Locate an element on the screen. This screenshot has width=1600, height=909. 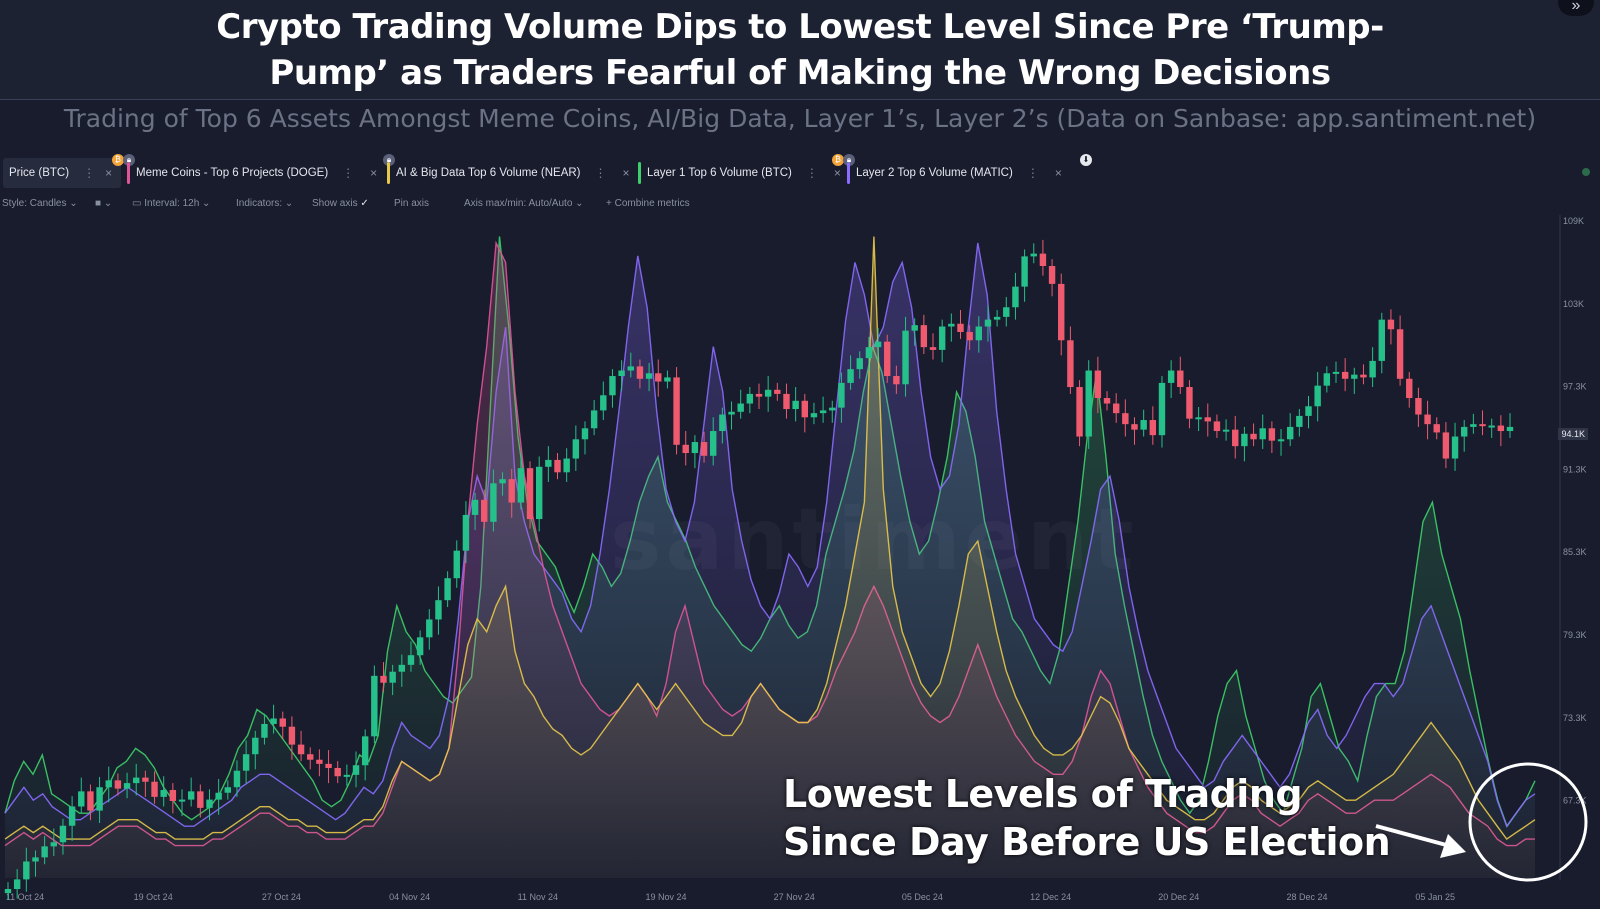
tab-ai-big-data: AI & Big Data Top 6 Volume (NEAR) ⋮ × is located at coordinates (508, 173).